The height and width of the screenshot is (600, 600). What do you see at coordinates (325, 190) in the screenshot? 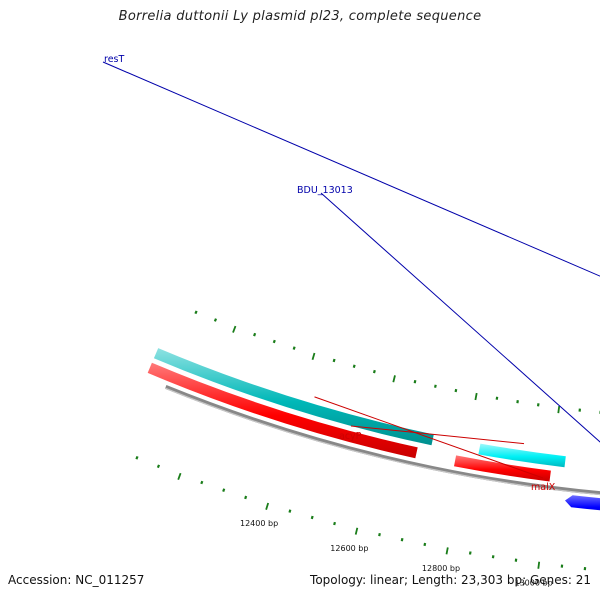
I see `gene-label-BDU_13013: BDU_13013` at bounding box center [325, 190].